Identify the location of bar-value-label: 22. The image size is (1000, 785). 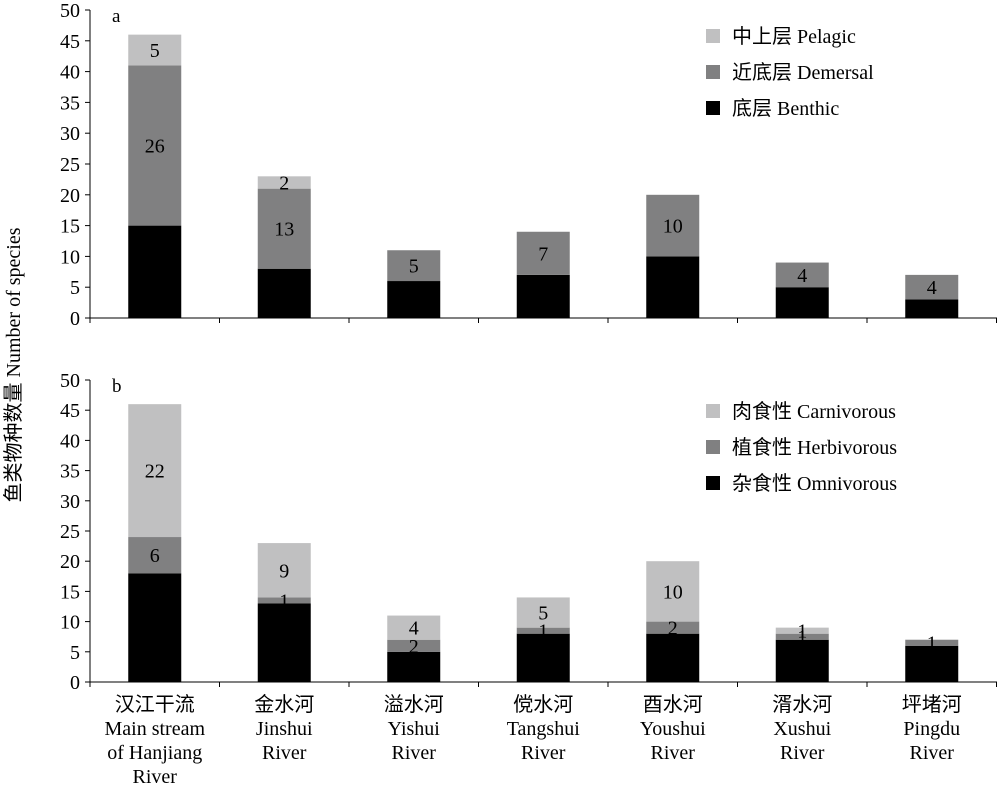
(155, 472).